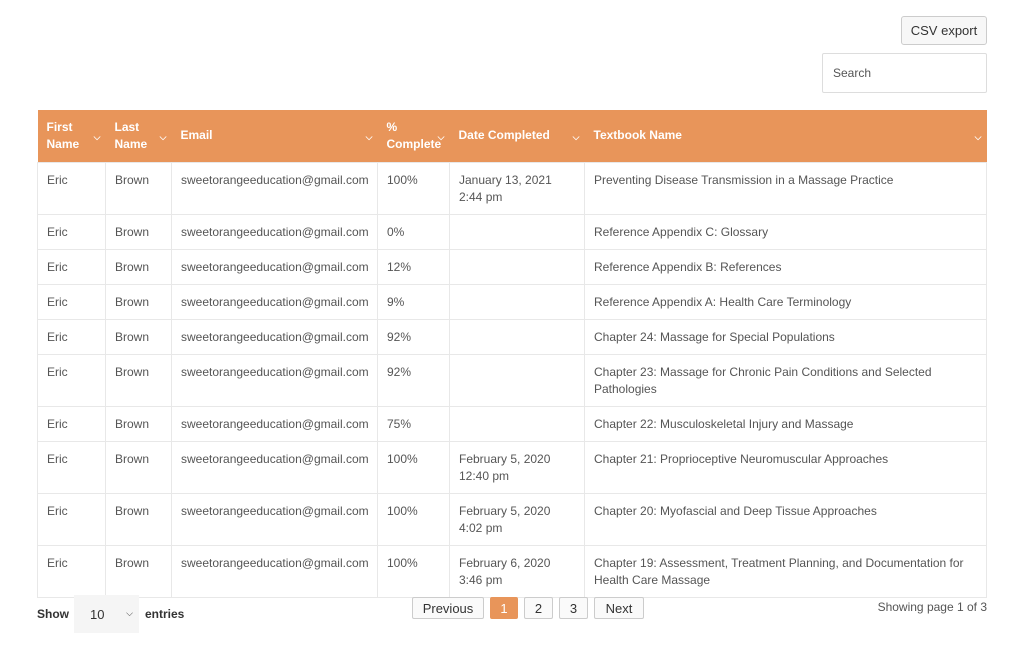 The image size is (1024, 647). Describe the element at coordinates (274, 136) in the screenshot. I see `column-header-email: Email ⌵` at that location.